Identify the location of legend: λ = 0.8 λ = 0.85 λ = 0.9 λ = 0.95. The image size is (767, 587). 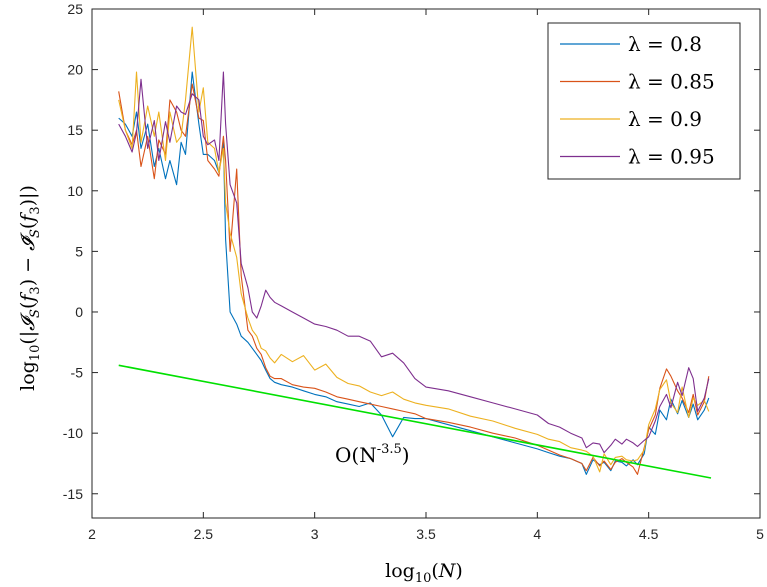
(644, 101).